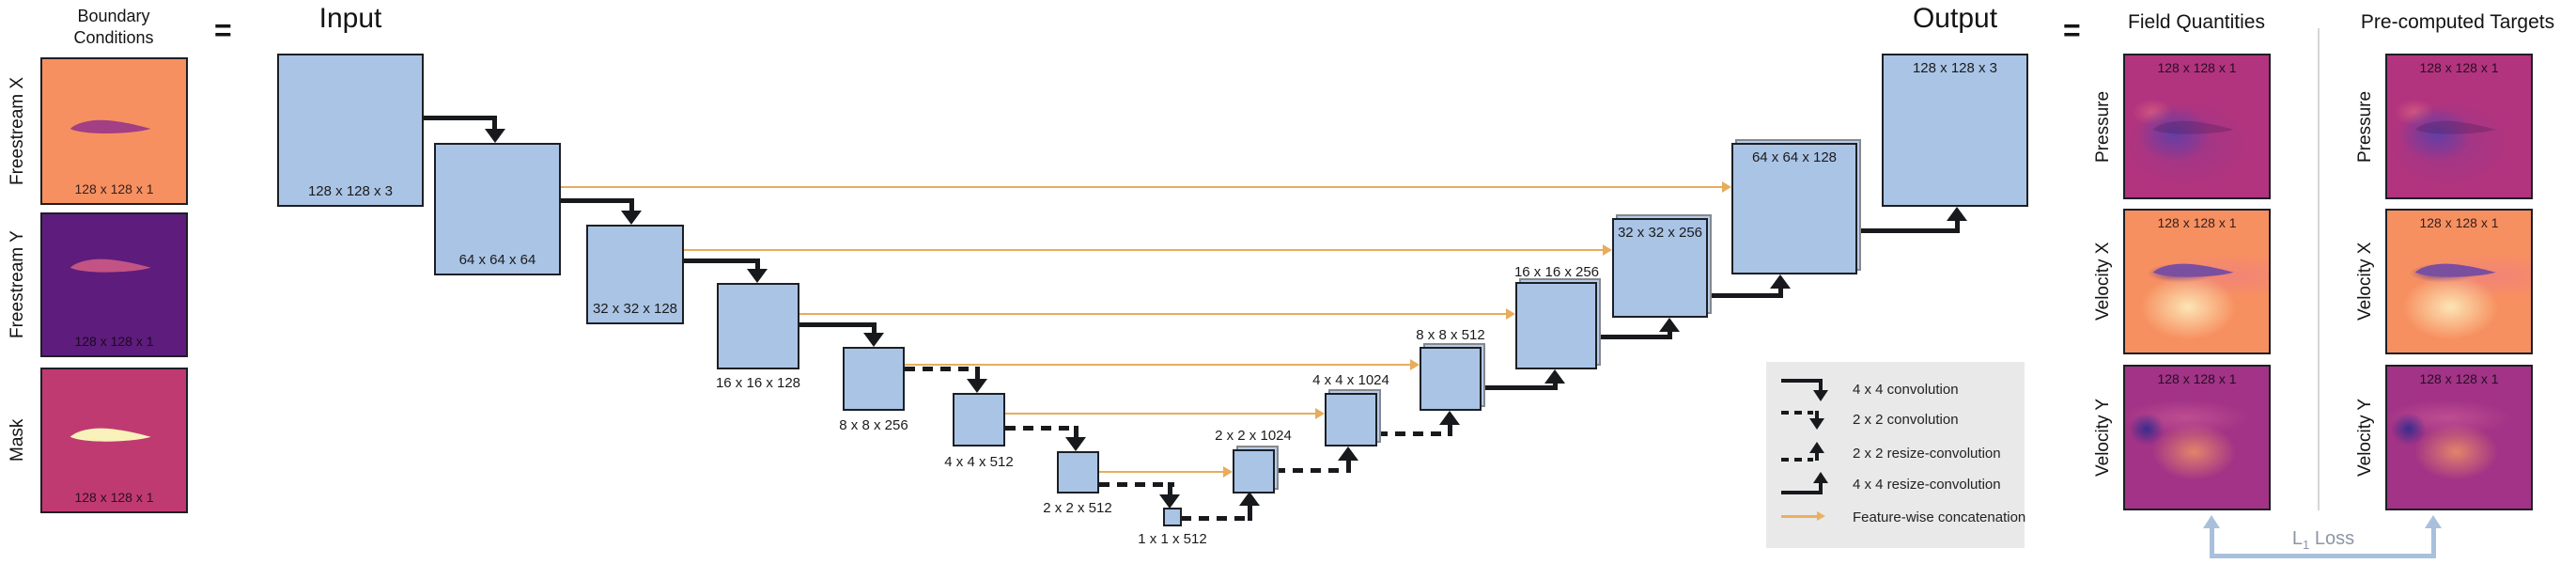  Describe the element at coordinates (497, 209) in the screenshot. I see `enc-block-64x64x64: 64 x 64 x 64` at that location.